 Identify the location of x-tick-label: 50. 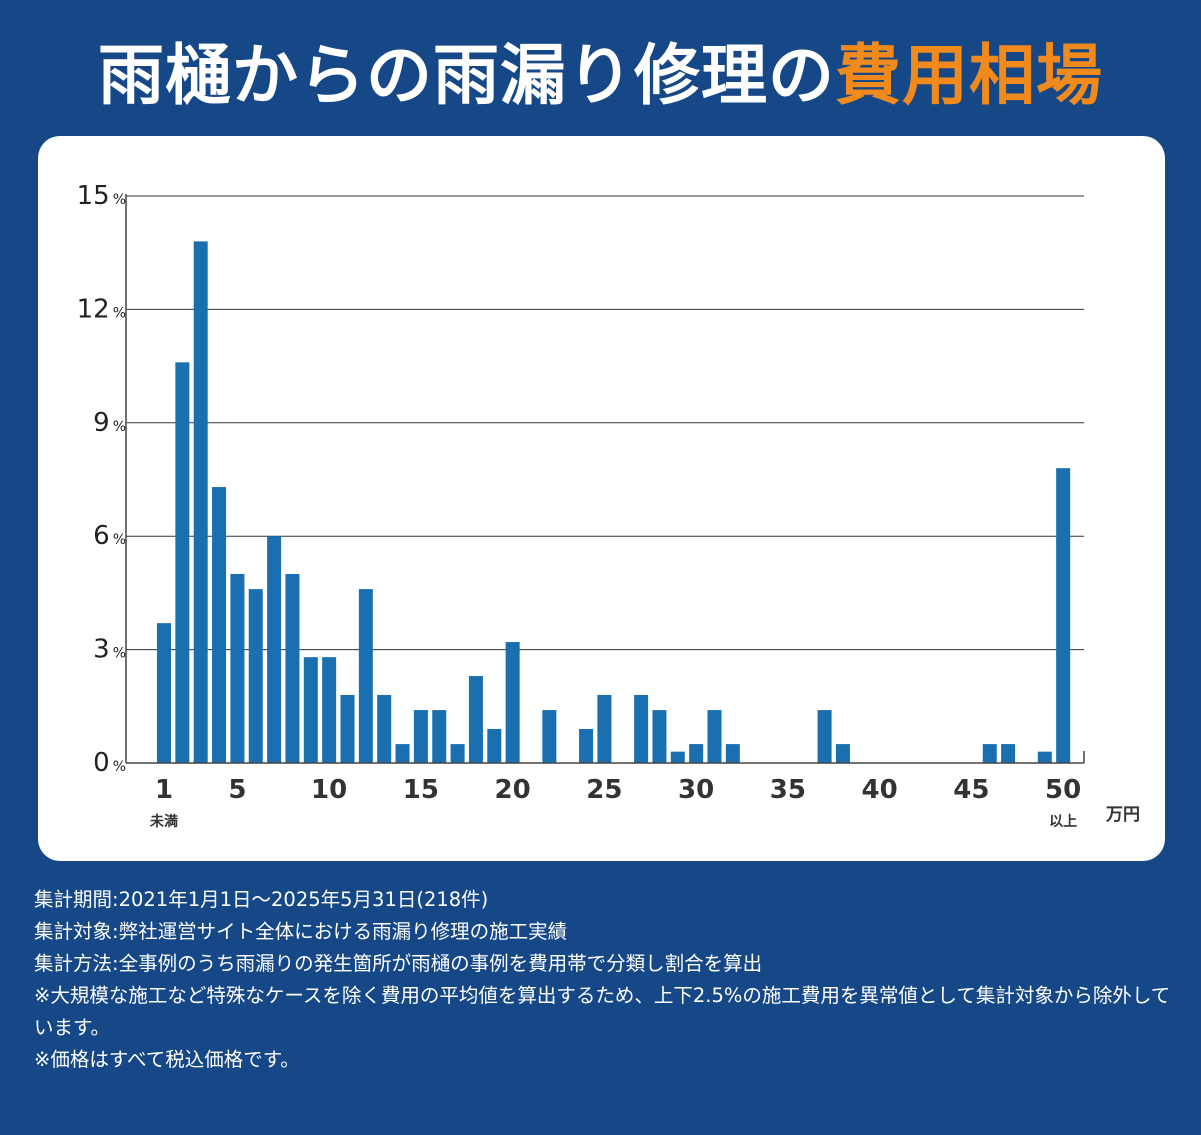
(1063, 790).